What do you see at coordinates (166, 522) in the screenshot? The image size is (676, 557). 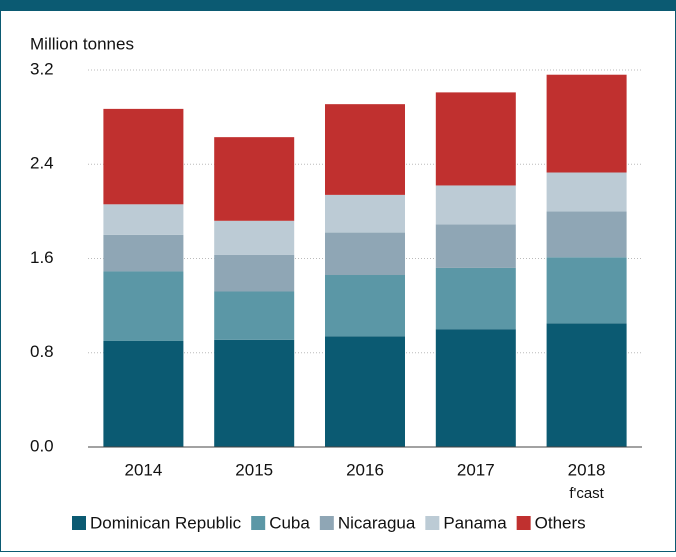 I see `legend-label: Dominican Republic` at bounding box center [166, 522].